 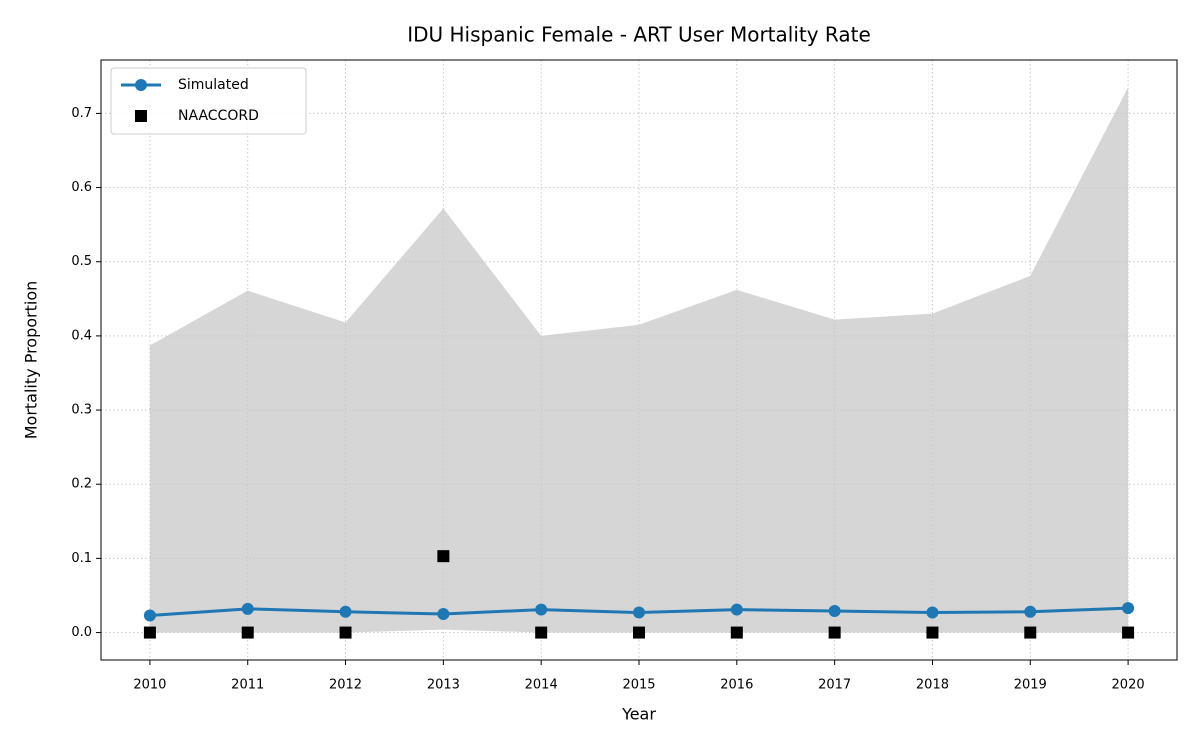 What do you see at coordinates (81, 410) in the screenshot?
I see `y-tick-label: 0.3` at bounding box center [81, 410].